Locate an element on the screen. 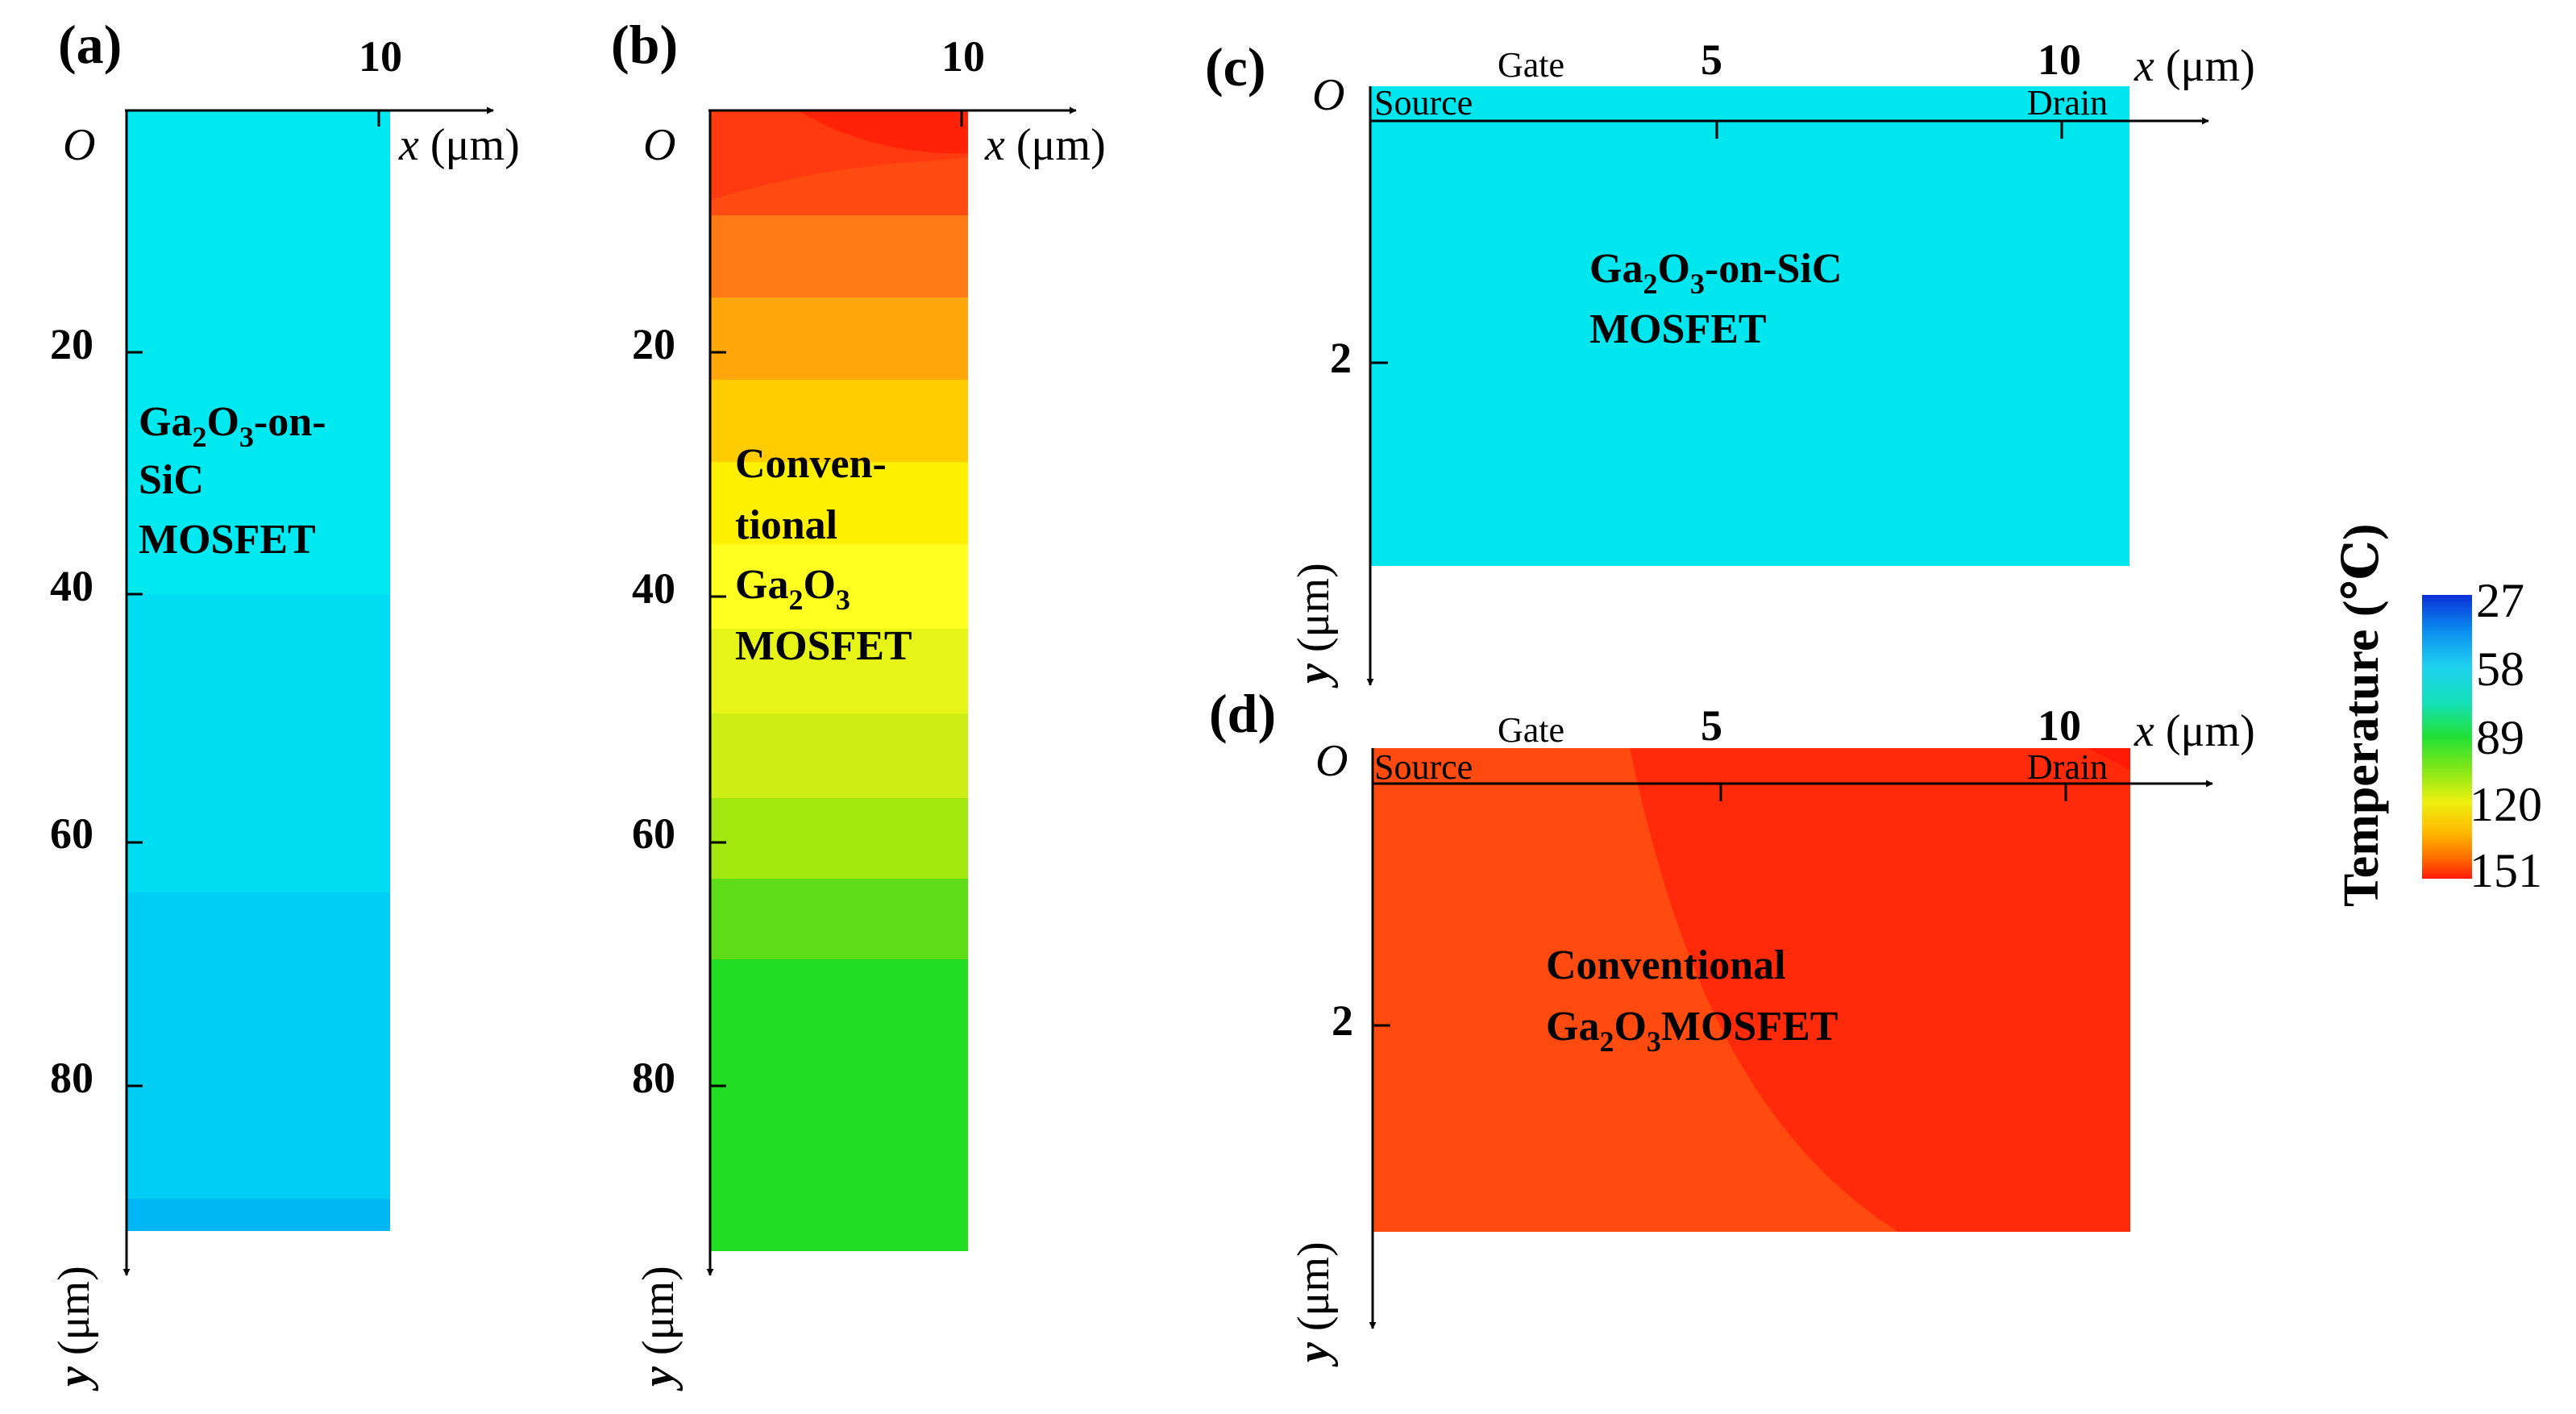 The width and height of the screenshot is (2576, 1414). svg-text: Ga2O3-on-SiC is located at coordinates (1715, 273).